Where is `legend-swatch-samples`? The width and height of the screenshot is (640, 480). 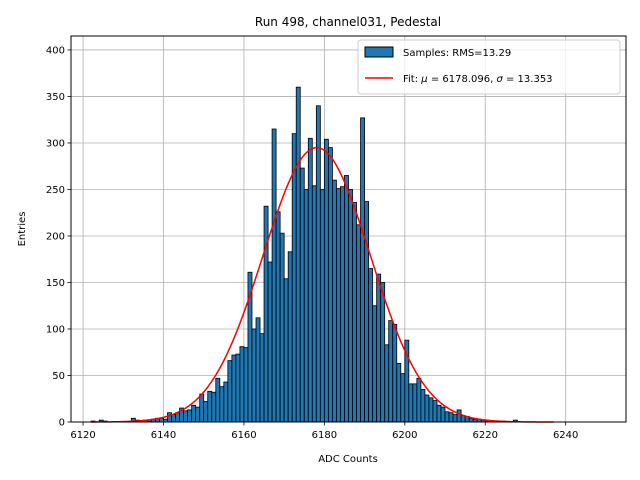
legend-swatch-samples is located at coordinates (379, 52).